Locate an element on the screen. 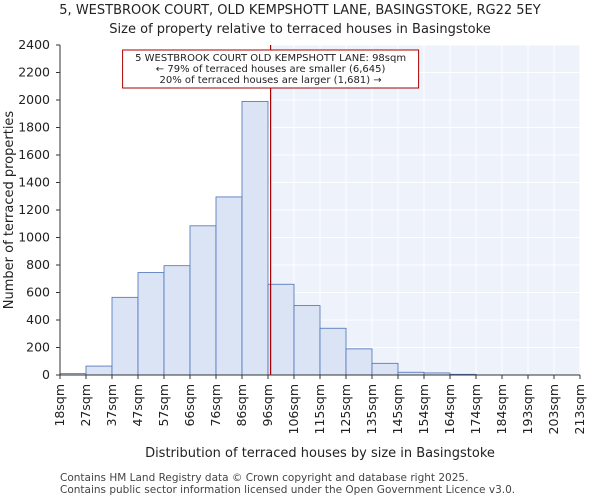 The width and height of the screenshot is (600, 500). x-tick-label: 66sqm is located at coordinates (189, 405).